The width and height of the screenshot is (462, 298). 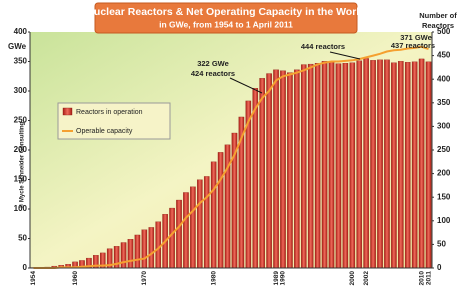 I want to click on annotation: 444 reactors, so click(x=323, y=46).